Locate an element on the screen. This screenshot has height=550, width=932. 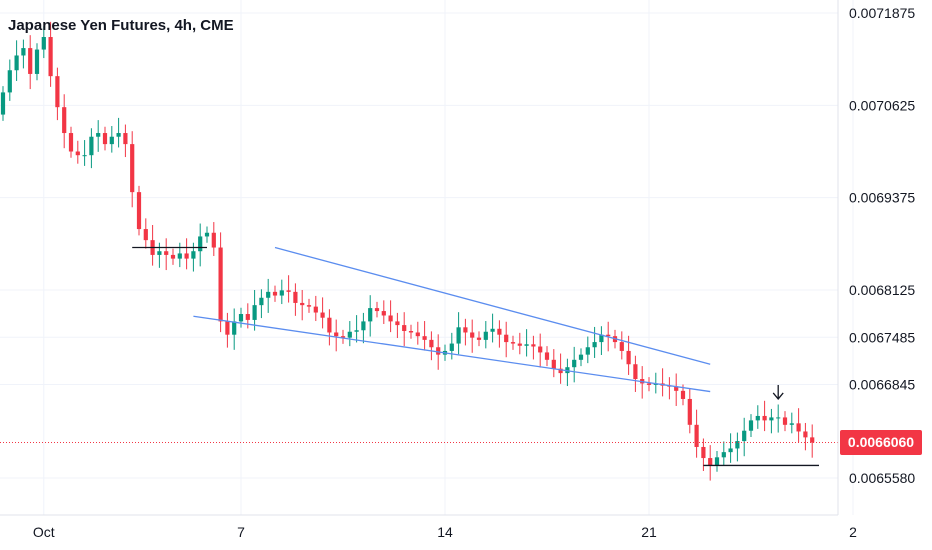
y-tick-label: 0.0065580 is located at coordinates (882, 478).